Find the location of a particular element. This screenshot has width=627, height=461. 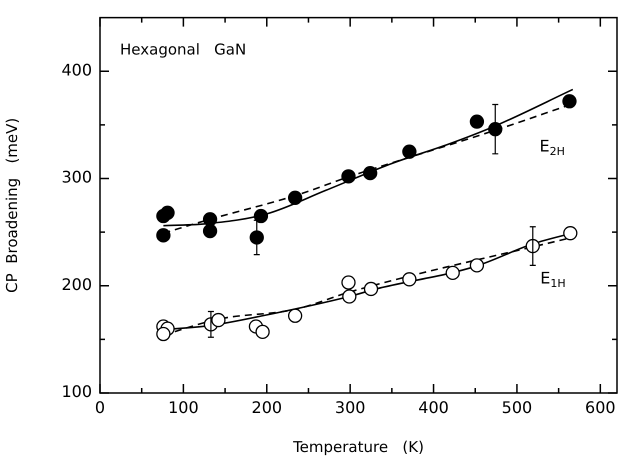

x-tick-label: 500 is located at coordinates (517, 407).